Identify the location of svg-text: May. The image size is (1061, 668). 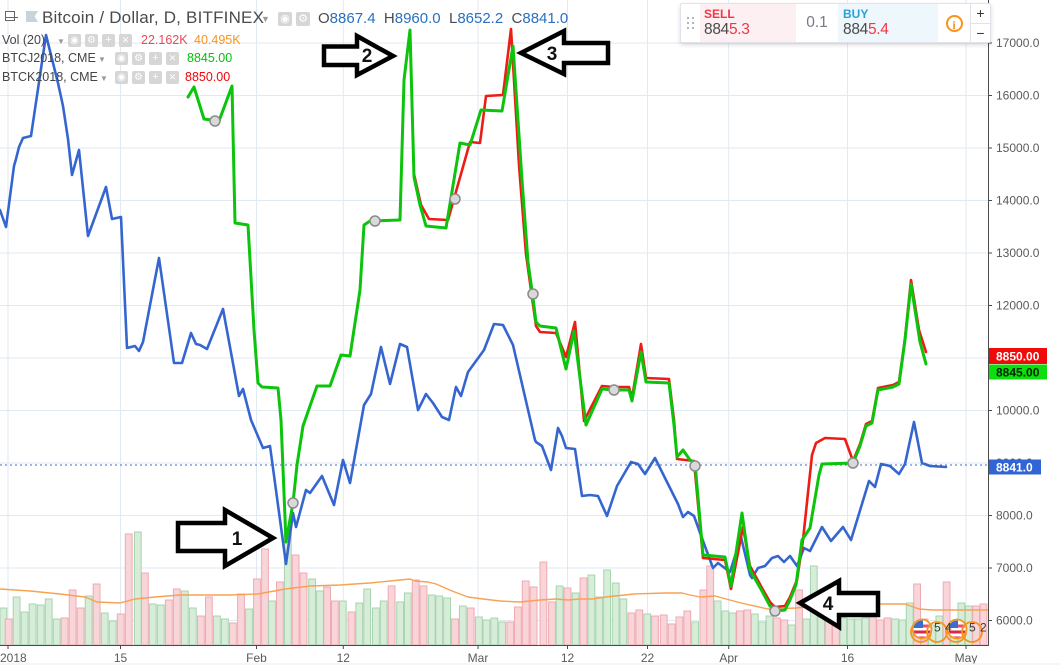
(966, 658).